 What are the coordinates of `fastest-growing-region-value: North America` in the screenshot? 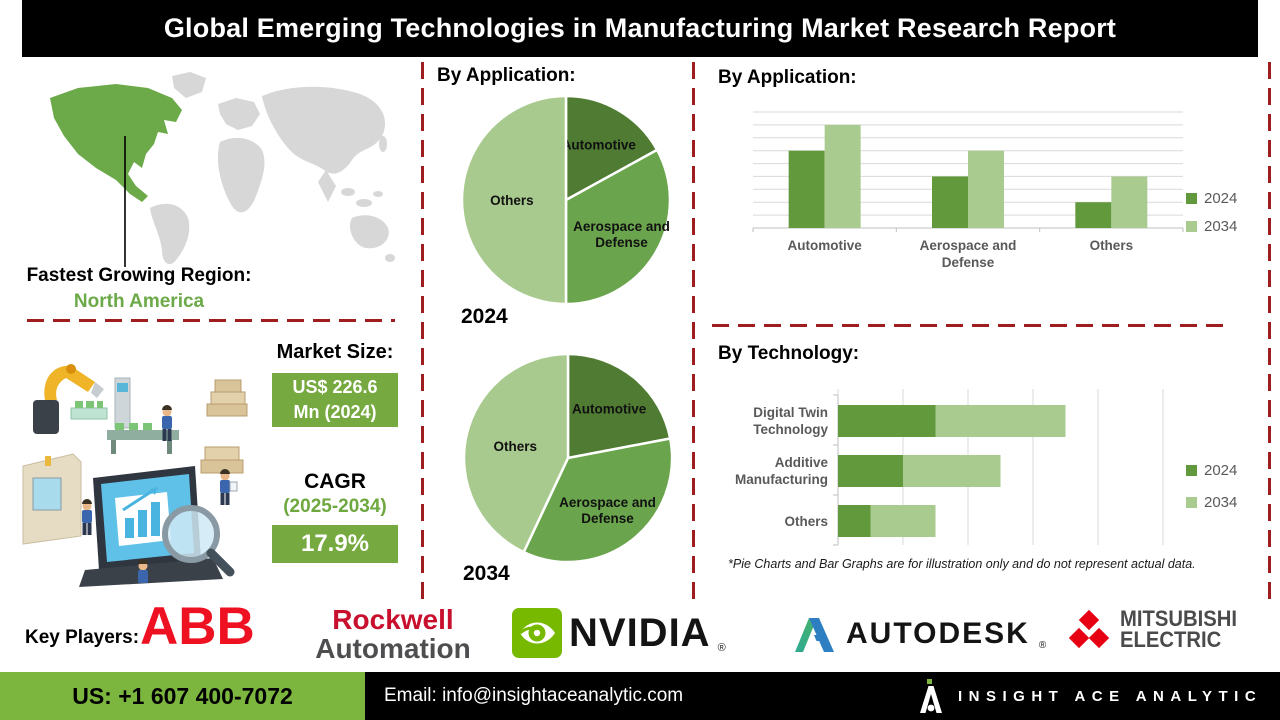 It's located at (139, 301).